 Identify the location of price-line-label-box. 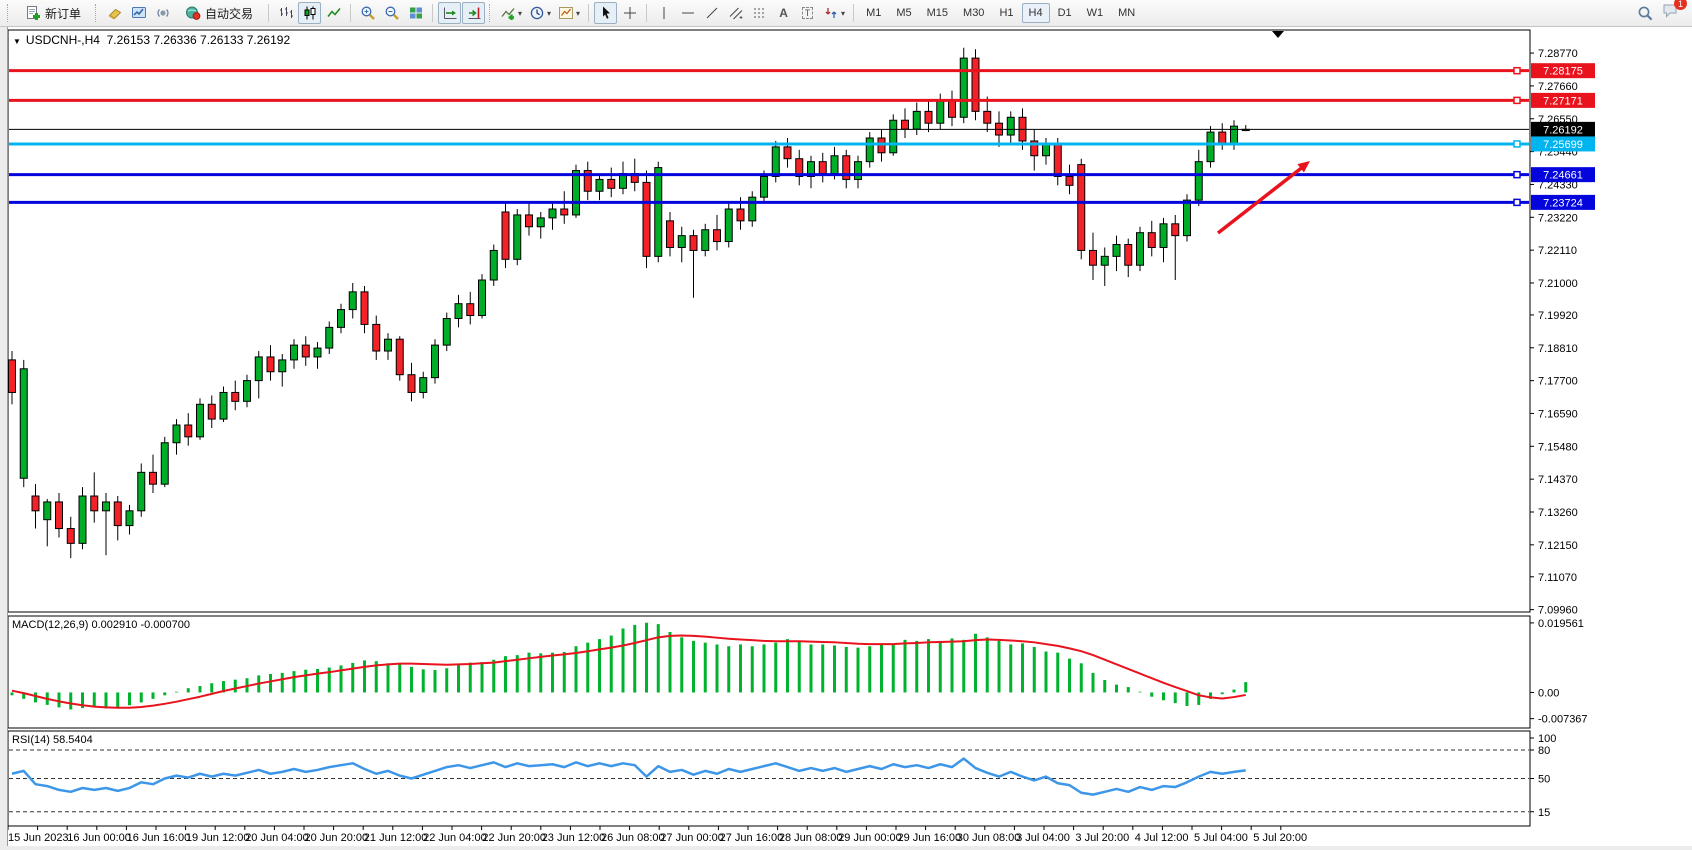
(1563, 144).